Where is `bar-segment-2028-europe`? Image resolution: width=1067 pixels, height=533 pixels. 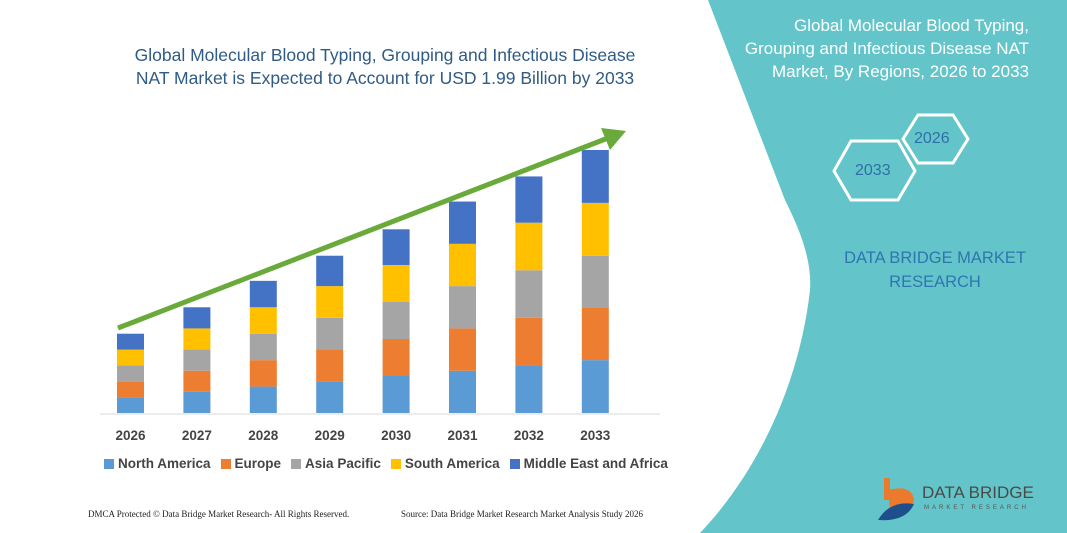
bar-segment-2028-europe is located at coordinates (263, 373).